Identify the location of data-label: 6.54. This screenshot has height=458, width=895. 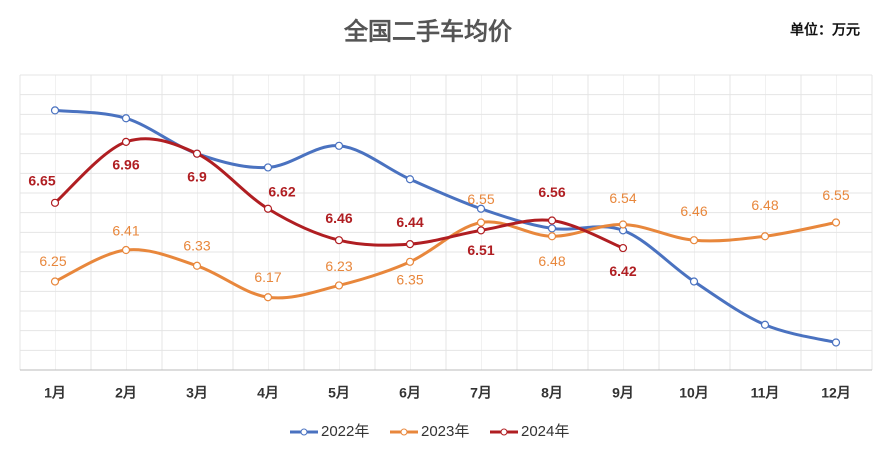
(622, 198).